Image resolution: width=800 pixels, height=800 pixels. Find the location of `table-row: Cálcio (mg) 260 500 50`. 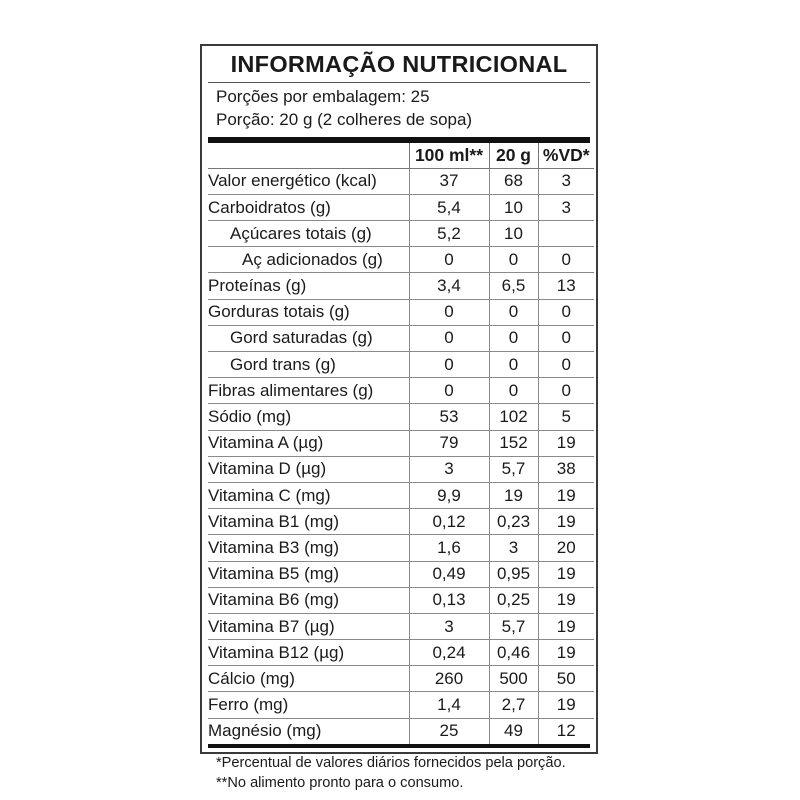

table-row: Cálcio (mg) 260 500 50 is located at coordinates (401, 679).